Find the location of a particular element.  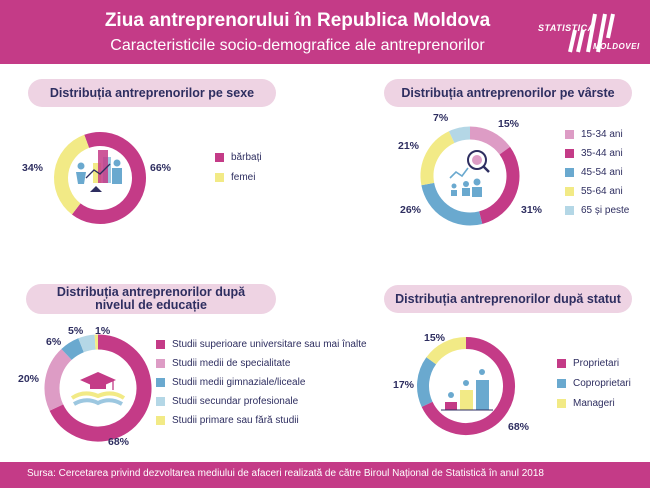

legend-item-gimnaziale: Studii medii gimnaziale/liceale is located at coordinates (230, 382).